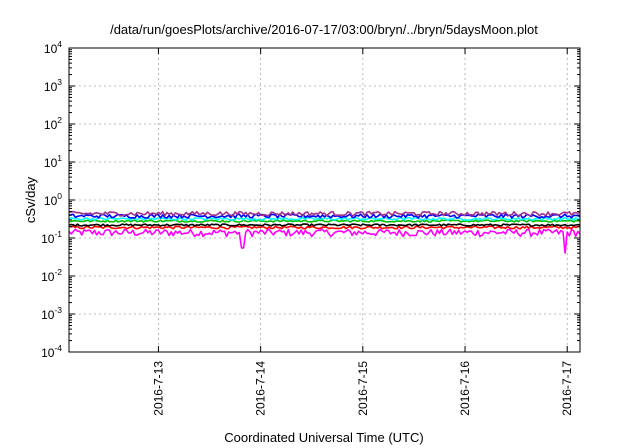  What do you see at coordinates (158, 388) in the screenshot?
I see `x-tick-label: 2016-7-13` at bounding box center [158, 388].